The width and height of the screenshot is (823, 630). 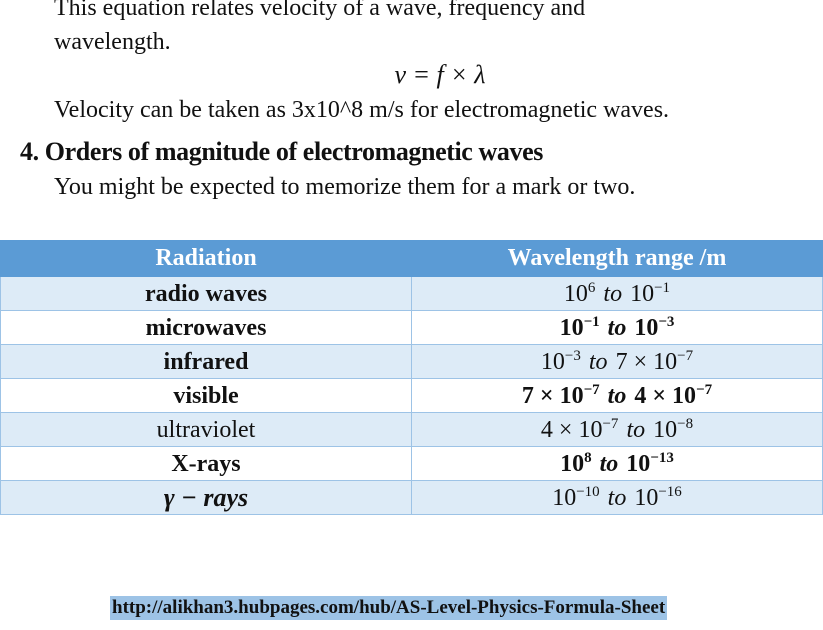 I want to click on table-row: γ − rays 10−10 to 10−16, so click(x=411, y=497).